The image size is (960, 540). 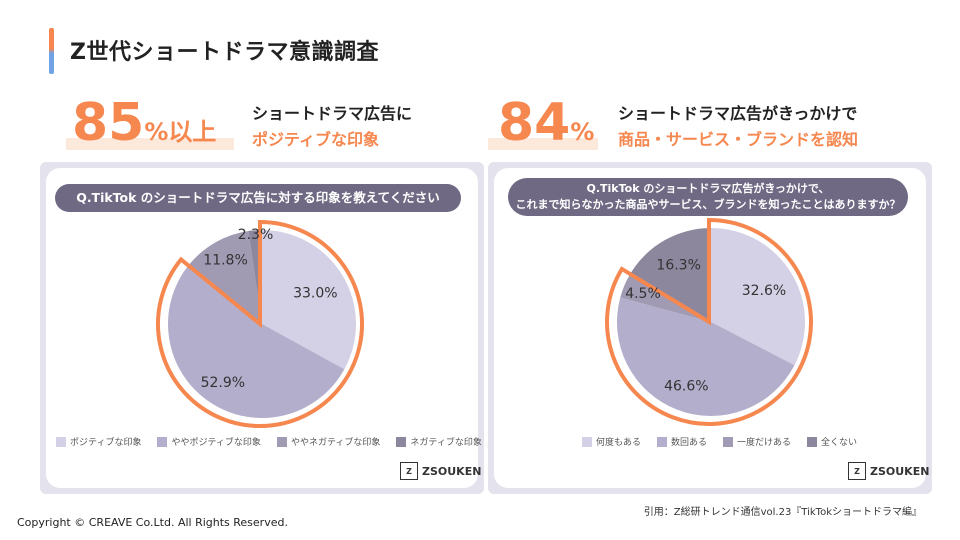 I want to click on pie-data-label: 2.3%, so click(x=256, y=235).